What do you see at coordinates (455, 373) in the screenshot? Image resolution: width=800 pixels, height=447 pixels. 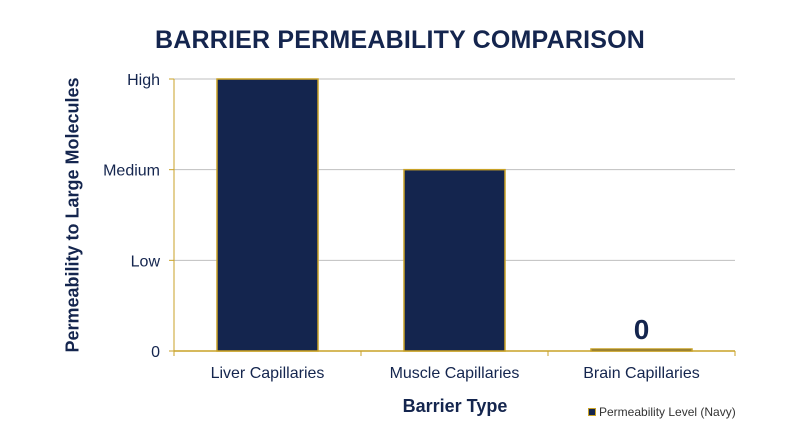 I see `x-tick-label: Muscle Capillaries` at bounding box center [455, 373].